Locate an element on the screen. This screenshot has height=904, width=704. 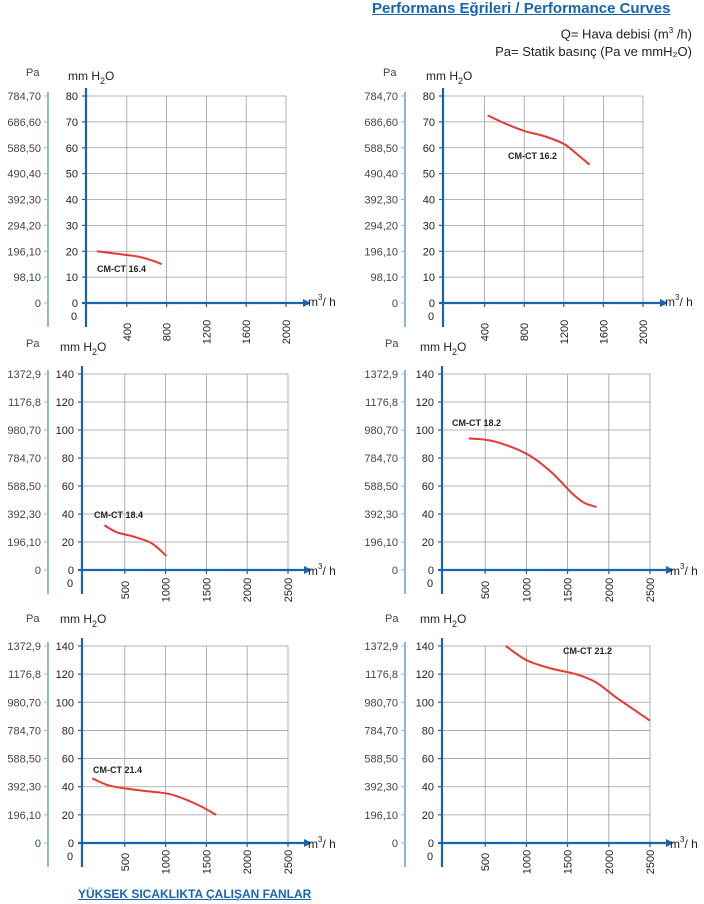
y-tick-label: 70 is located at coordinates (429, 123).